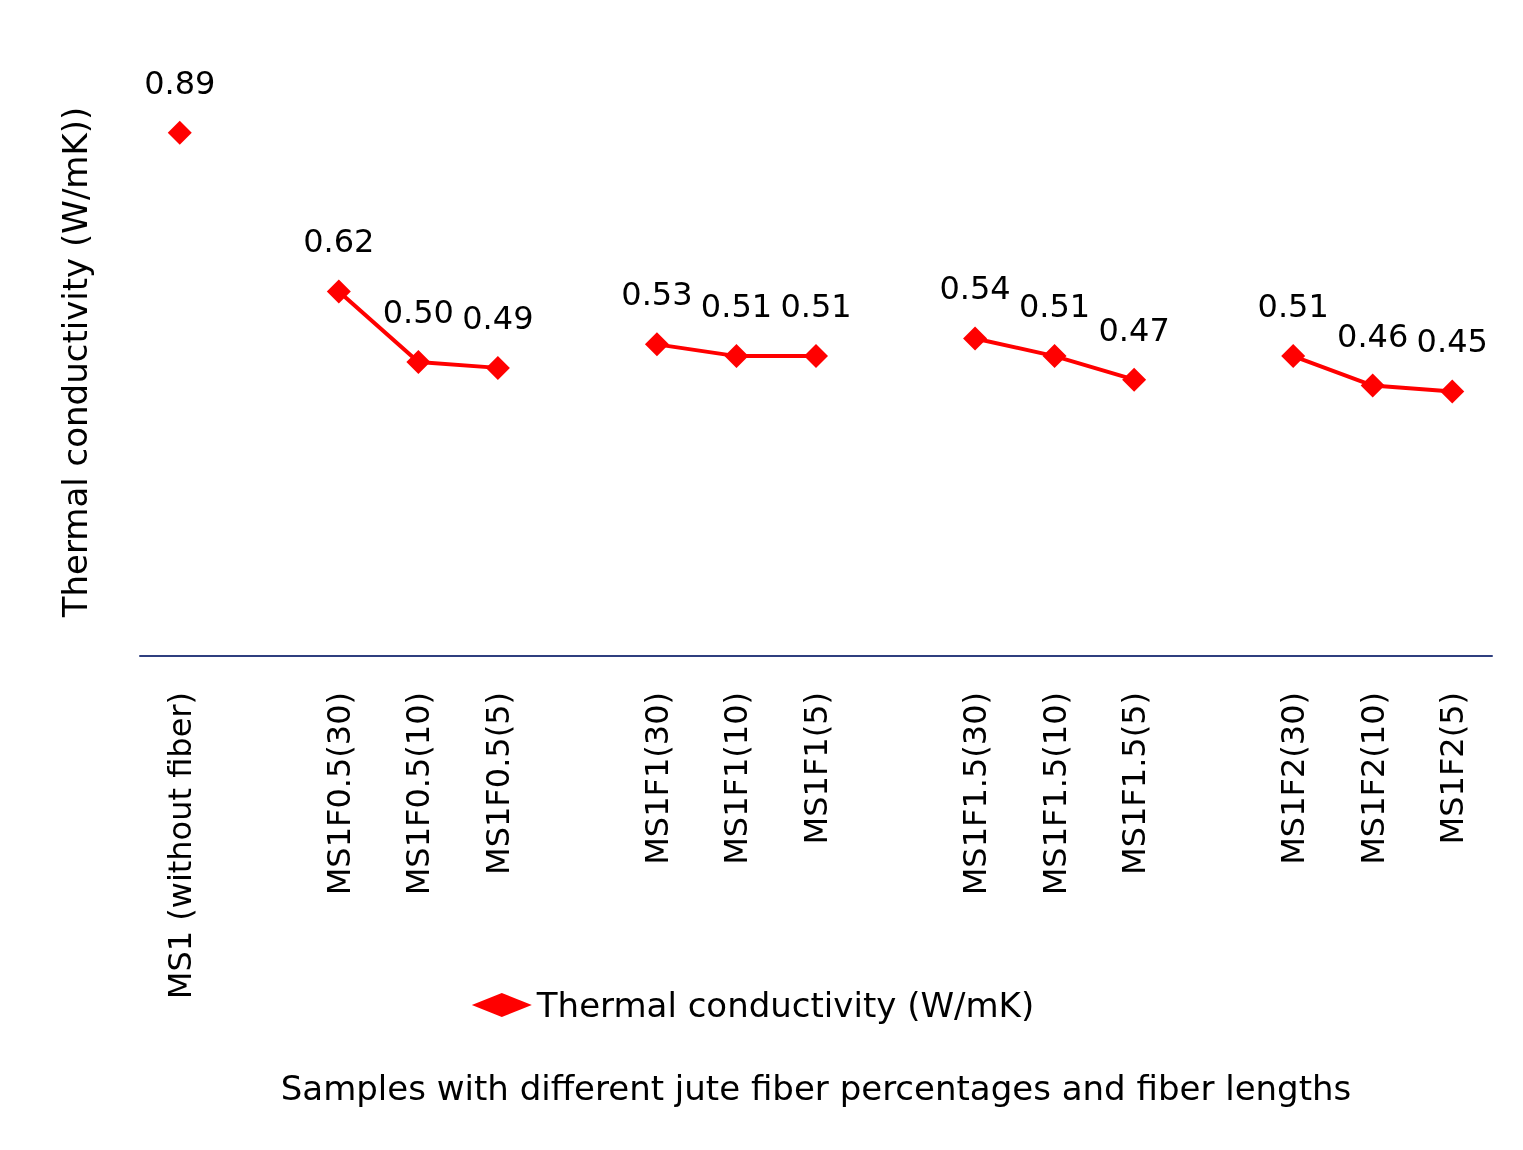 This screenshot has width=1523, height=1150. I want to click on data-label: 0.49, so click(498, 317).